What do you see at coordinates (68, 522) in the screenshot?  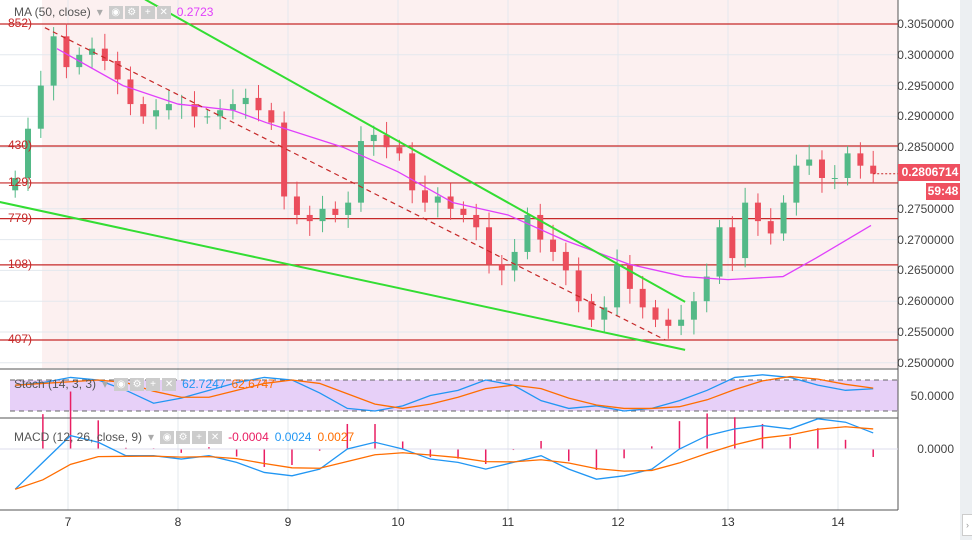 I see `time-tick-label: 7` at bounding box center [68, 522].